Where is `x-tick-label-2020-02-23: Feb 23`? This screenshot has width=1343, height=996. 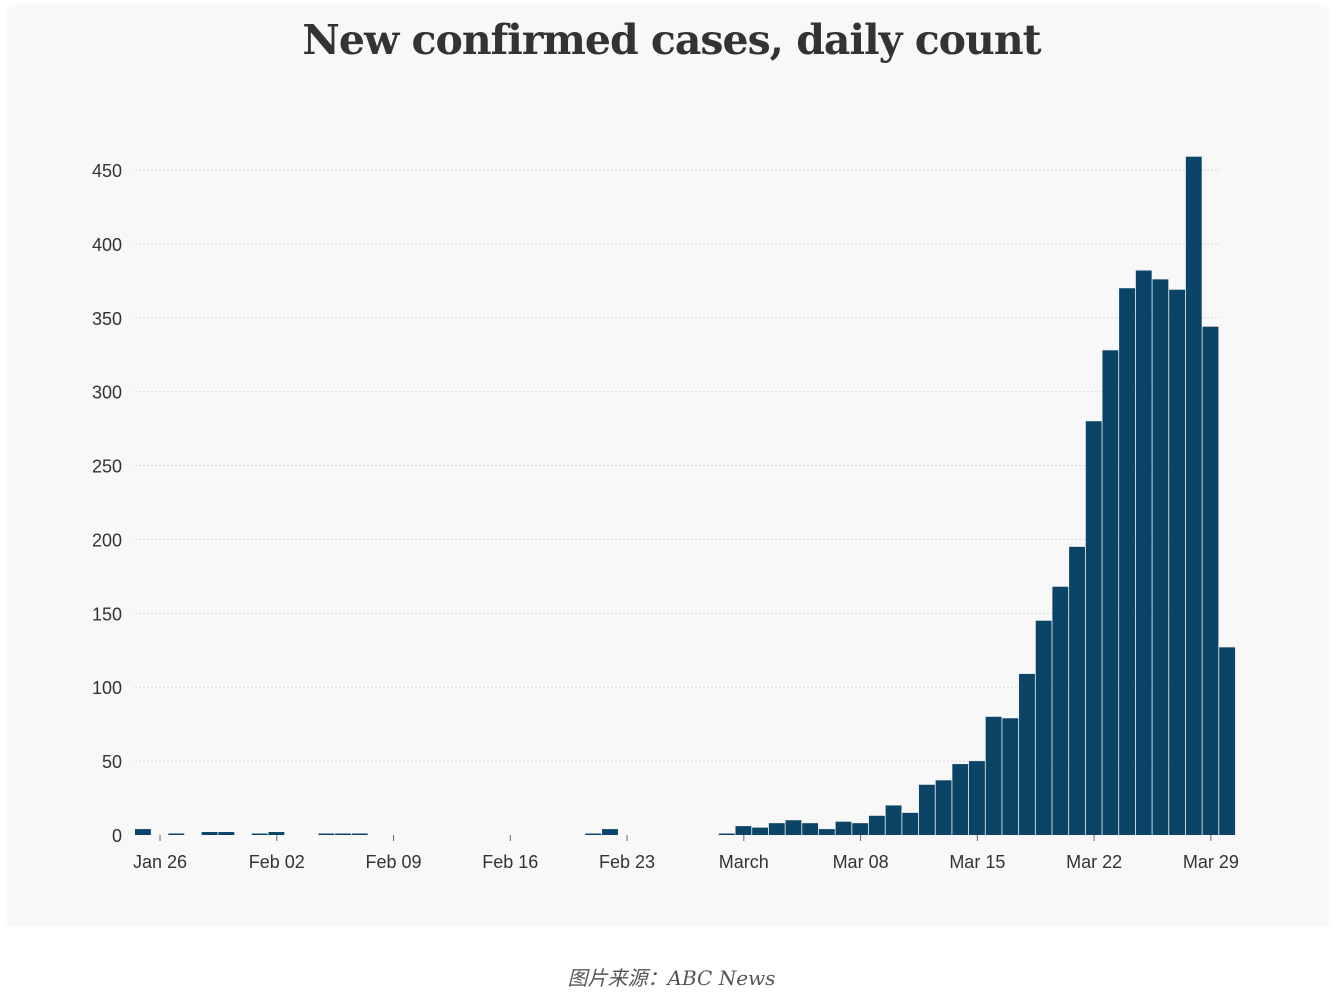
x-tick-label-2020-02-23: Feb 23 is located at coordinates (627, 862).